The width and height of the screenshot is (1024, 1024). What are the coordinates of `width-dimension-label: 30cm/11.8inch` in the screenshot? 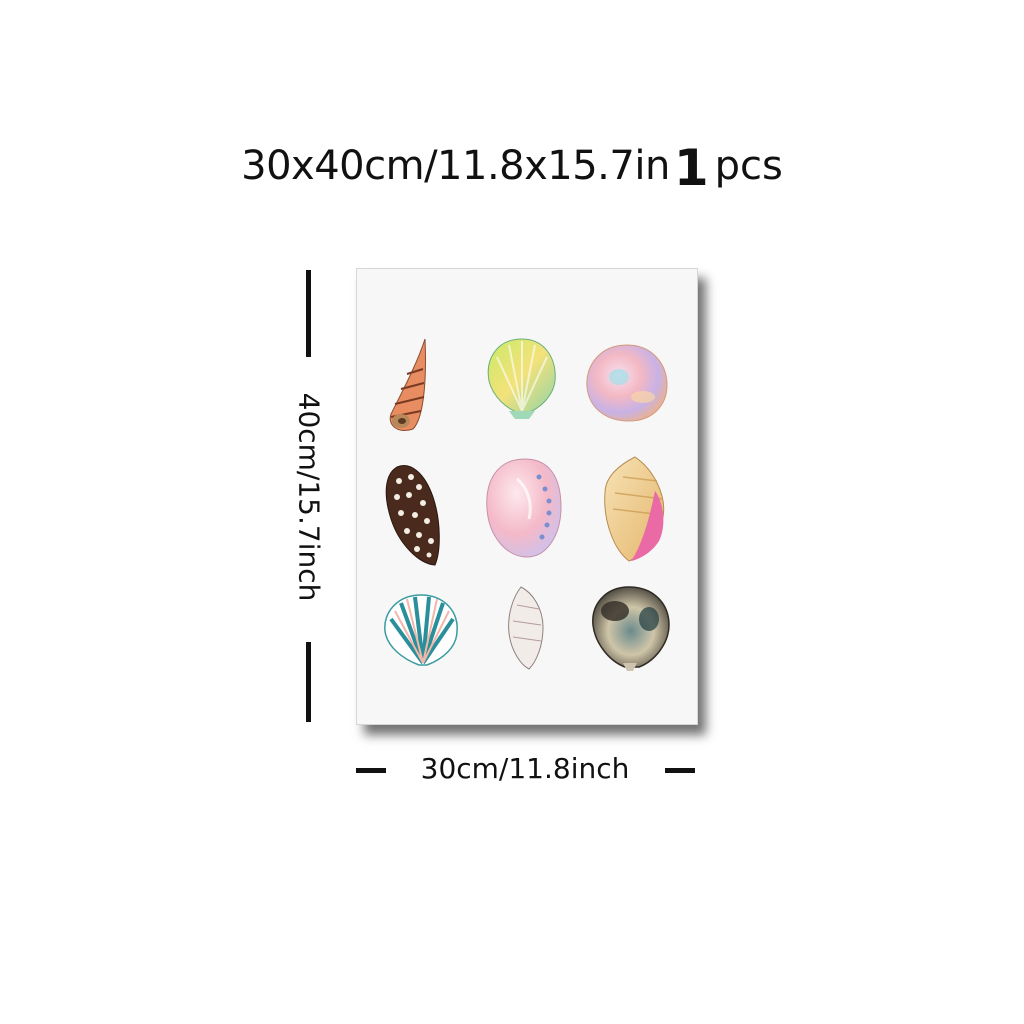 It's located at (525, 768).